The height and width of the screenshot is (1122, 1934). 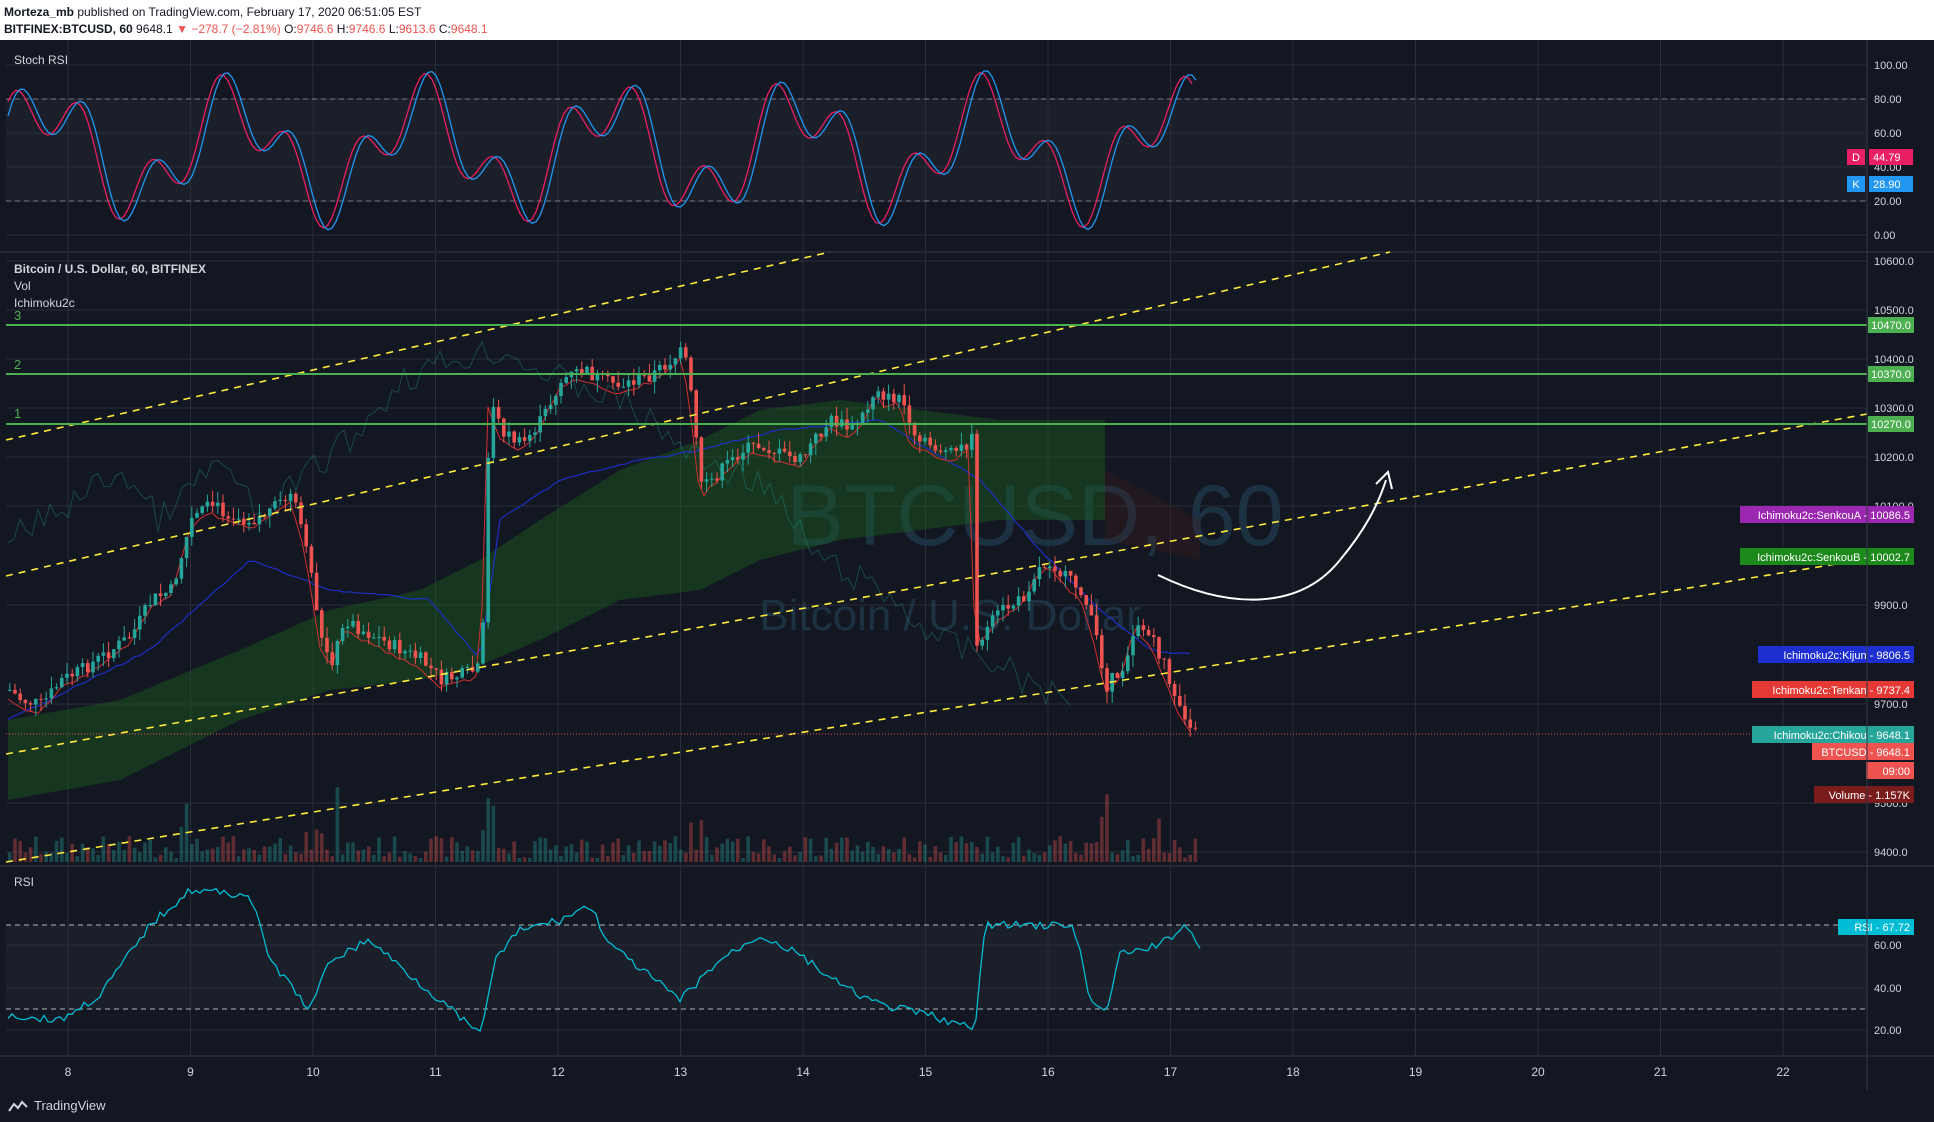 I want to click on time-tick-label: 21, so click(x=1661, y=1072).